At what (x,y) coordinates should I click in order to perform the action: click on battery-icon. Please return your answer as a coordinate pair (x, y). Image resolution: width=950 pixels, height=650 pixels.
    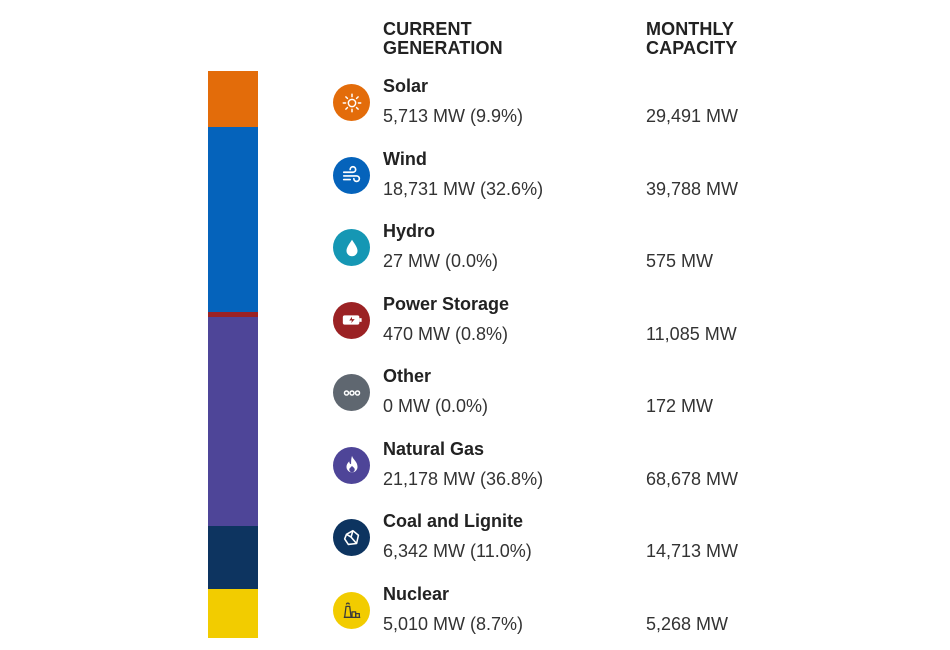
    Looking at the image, I should click on (351, 320).